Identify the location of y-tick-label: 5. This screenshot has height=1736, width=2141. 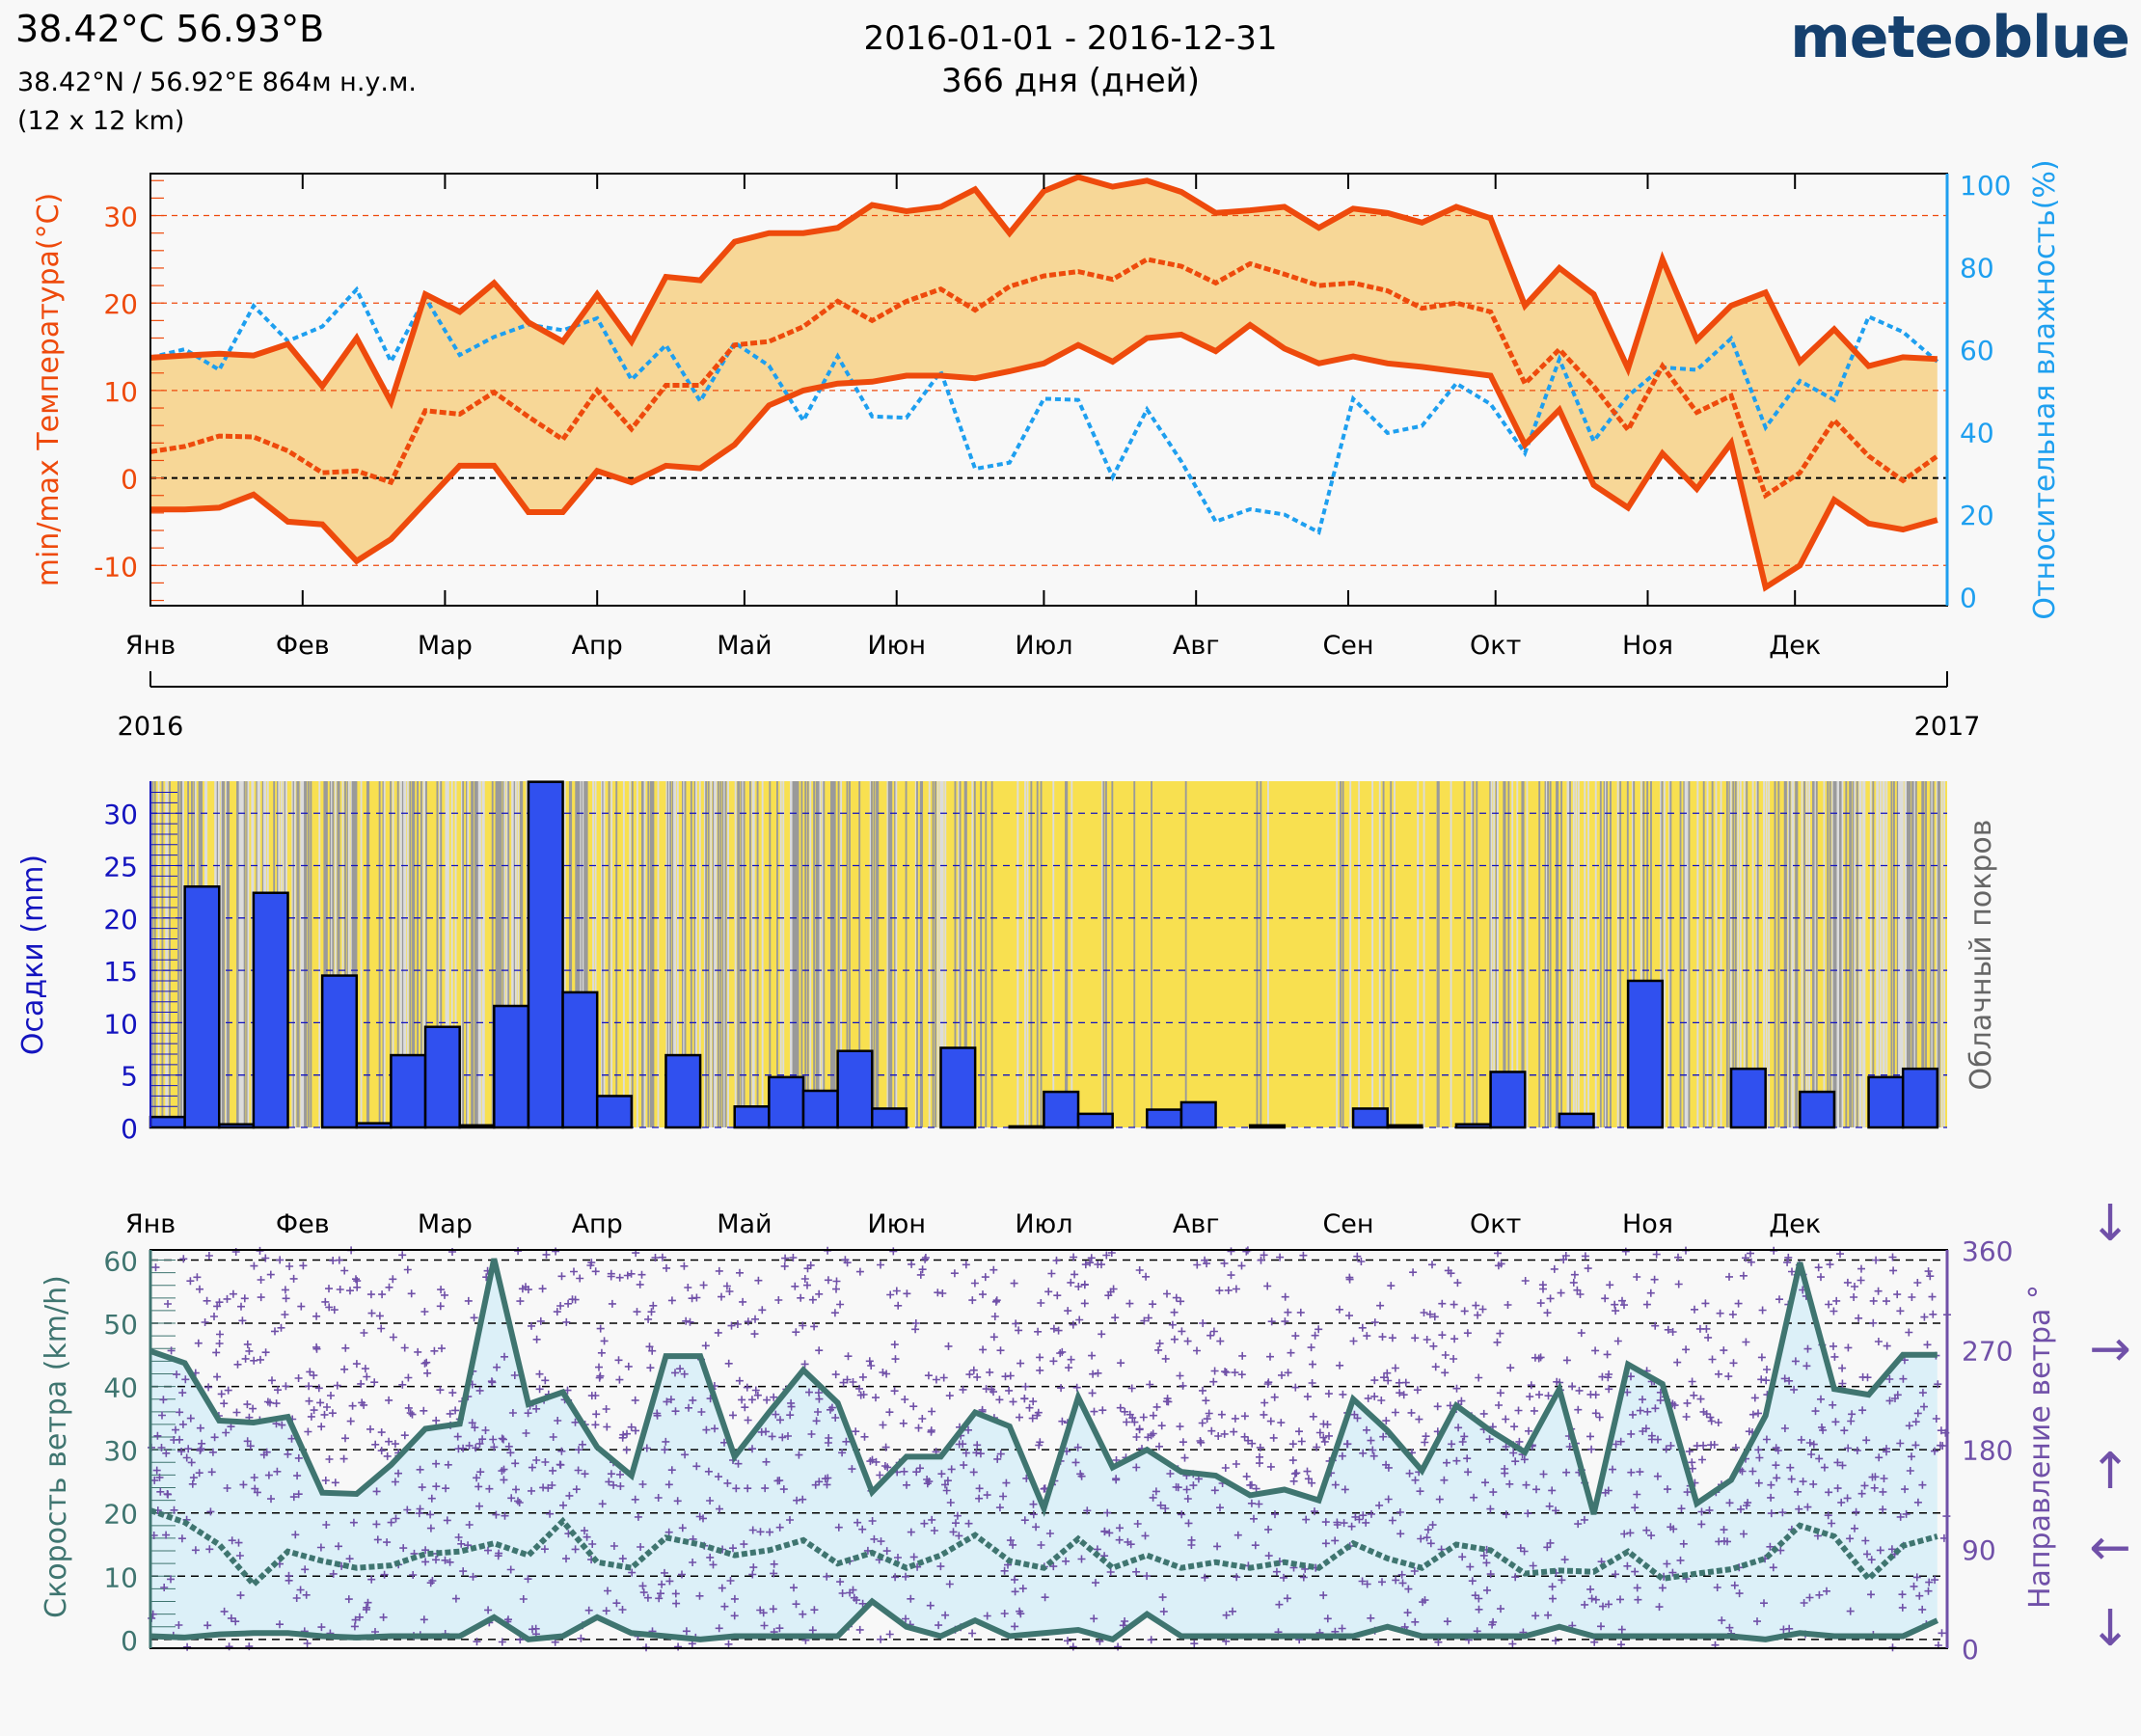
(130, 1077).